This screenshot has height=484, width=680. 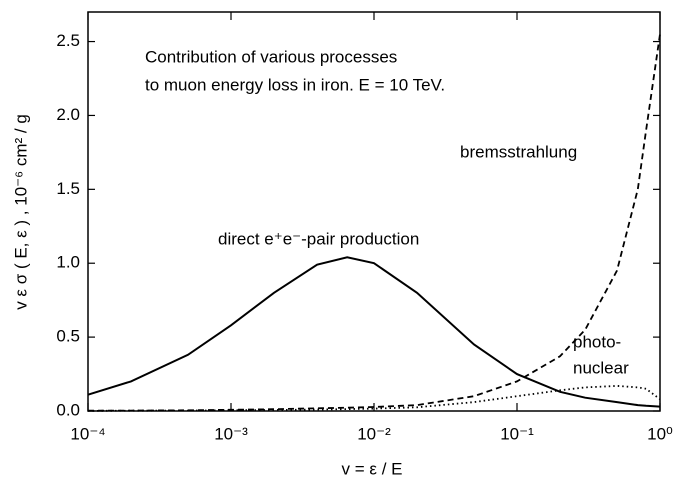 I want to click on x-tick-label: 10⁻¹, so click(x=517, y=433).